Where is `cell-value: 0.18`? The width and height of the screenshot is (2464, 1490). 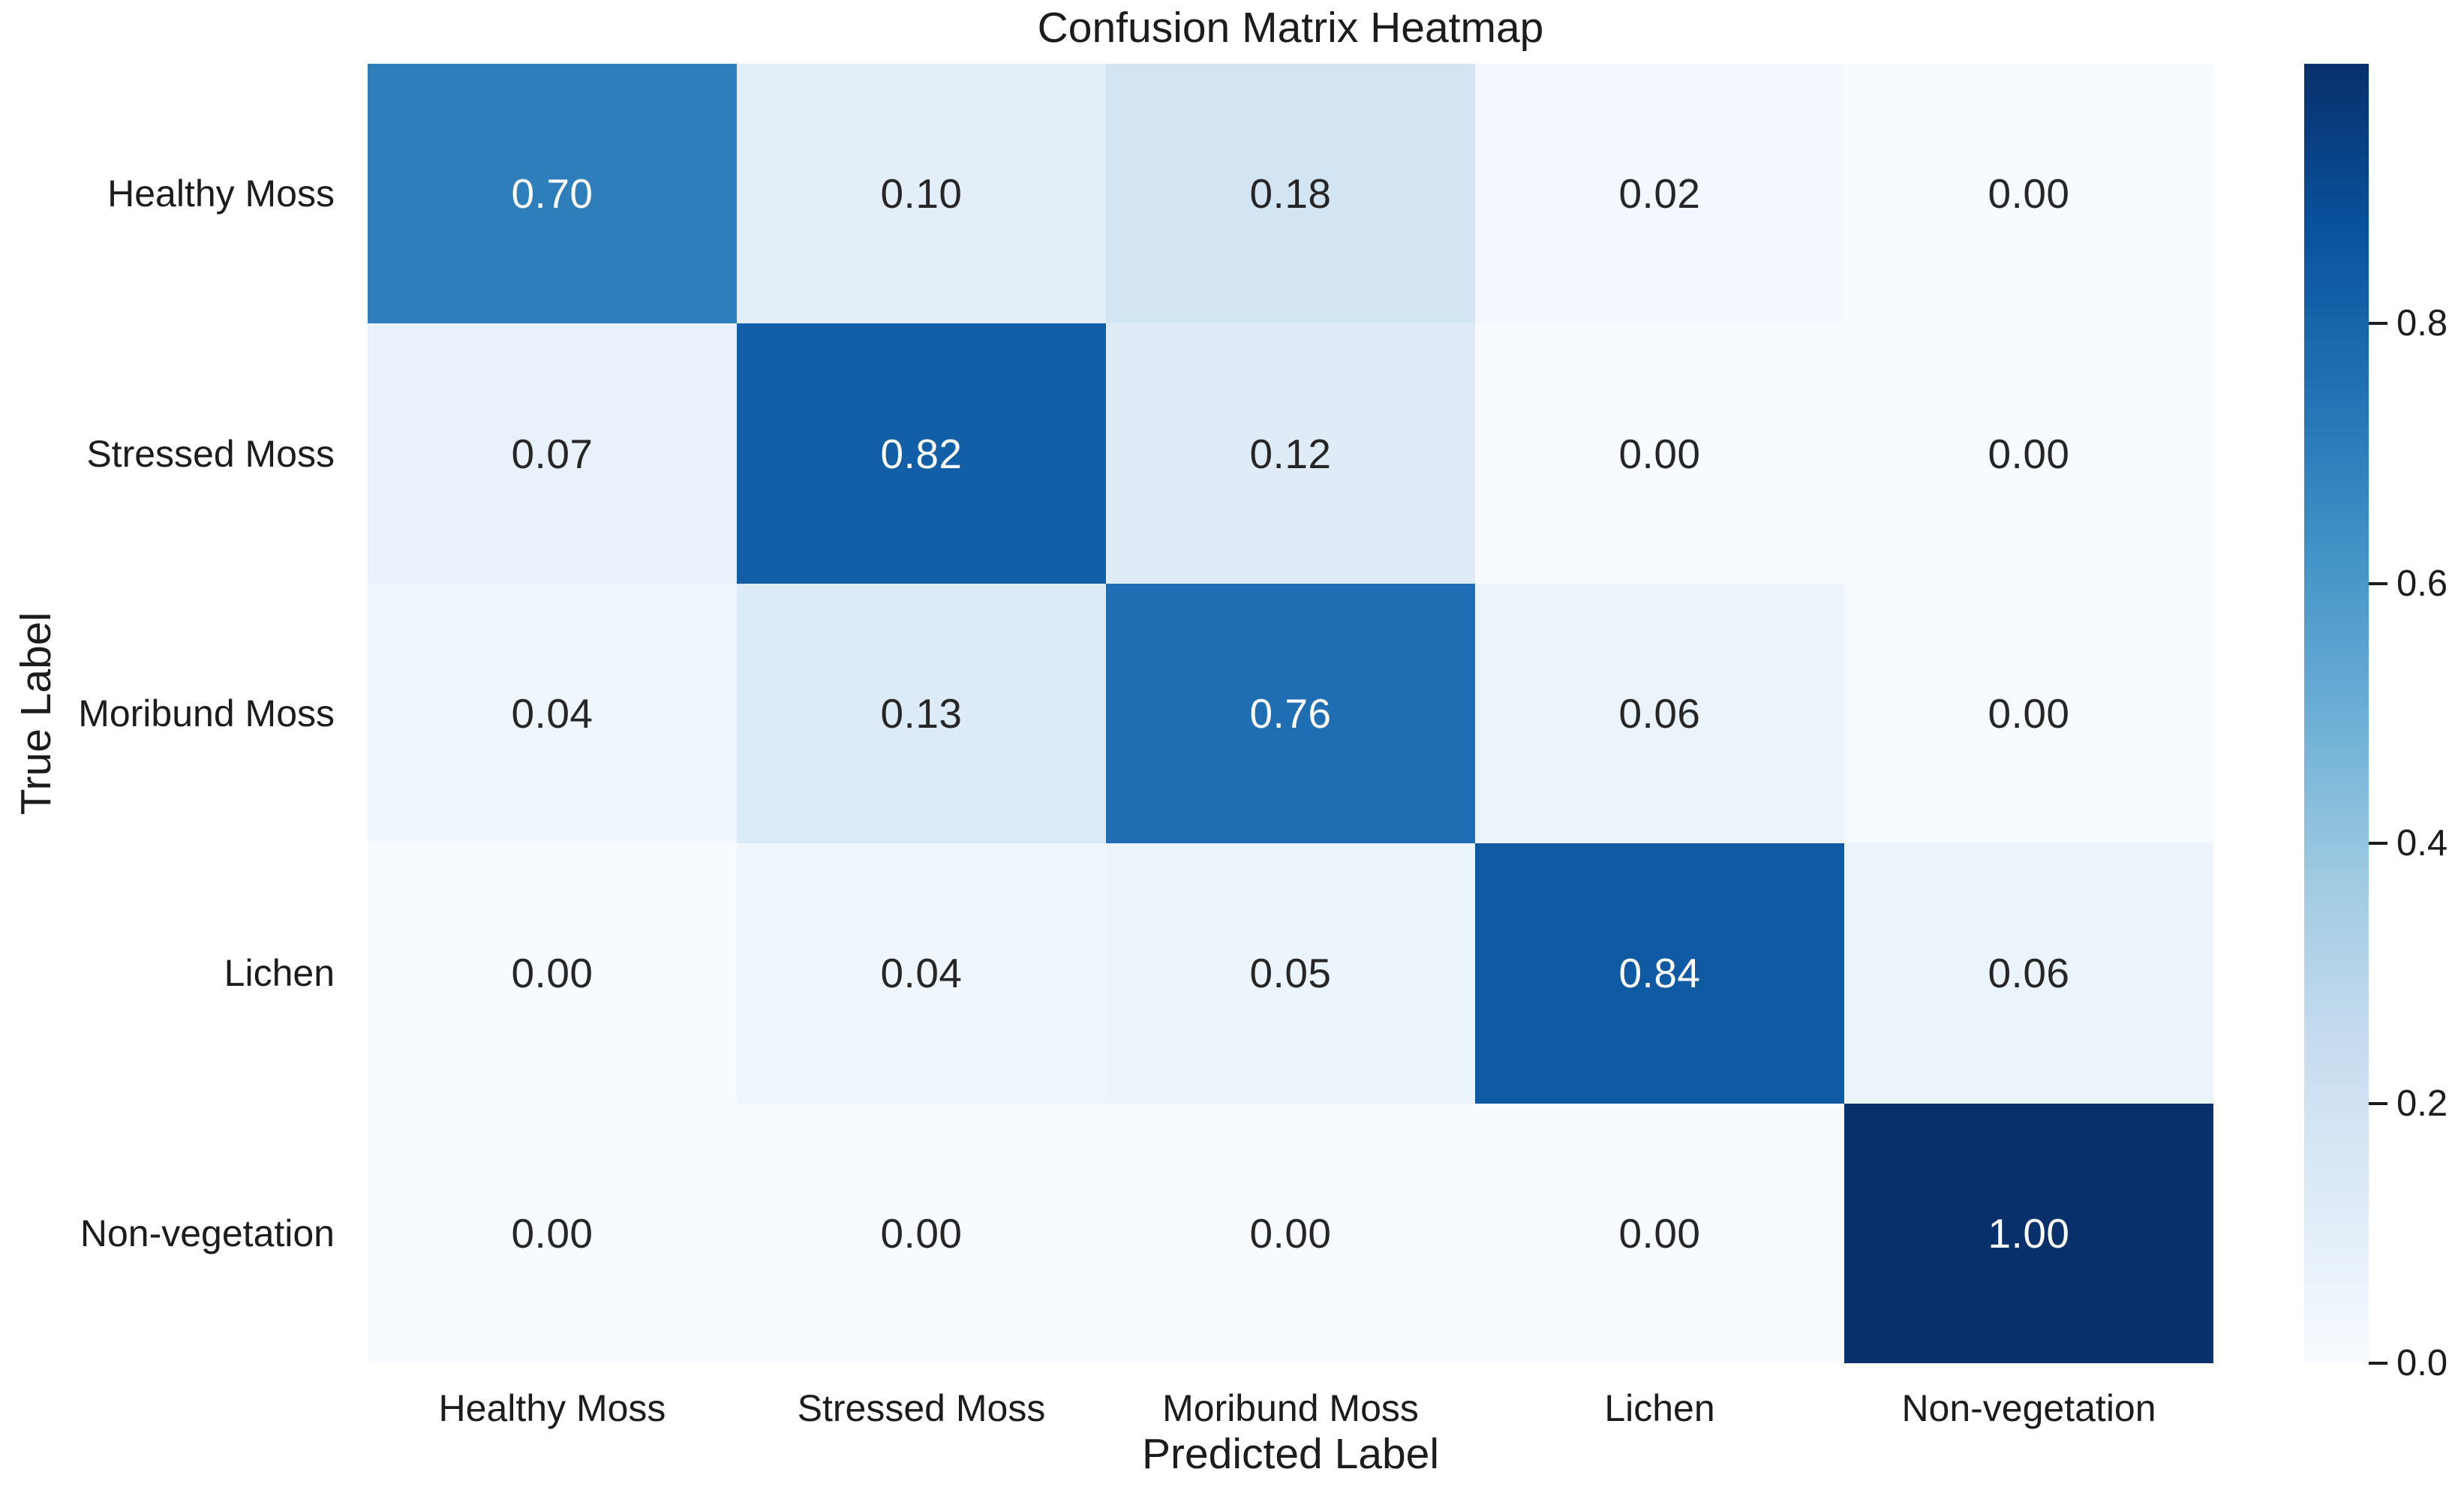 cell-value: 0.18 is located at coordinates (1291, 194).